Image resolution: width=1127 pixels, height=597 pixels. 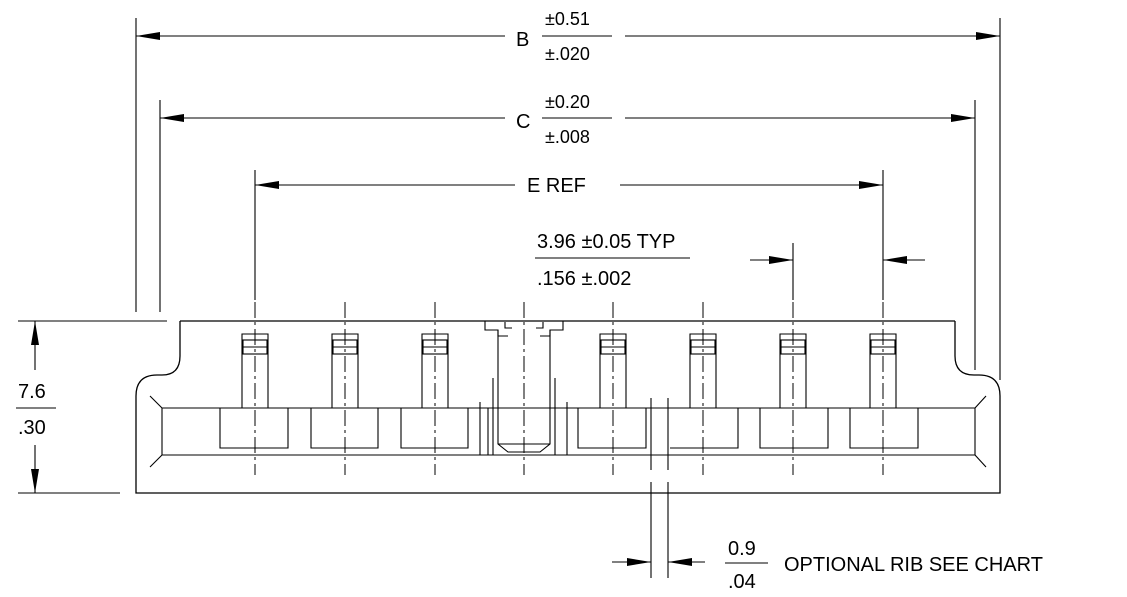 What do you see at coordinates (567, 102) in the screenshot?
I see `dimension-c-tol-mm: ±0.20` at bounding box center [567, 102].